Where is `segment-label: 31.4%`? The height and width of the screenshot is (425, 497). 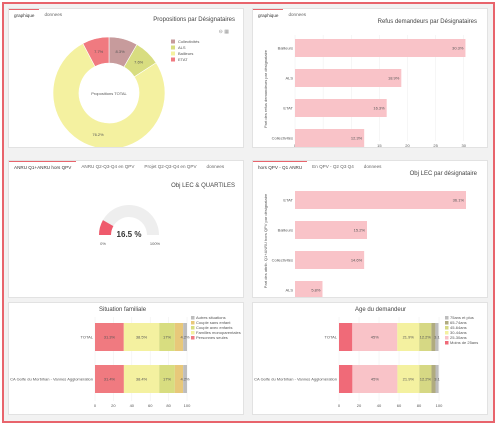
segment-label: 31.4% is located at coordinates (110, 379).